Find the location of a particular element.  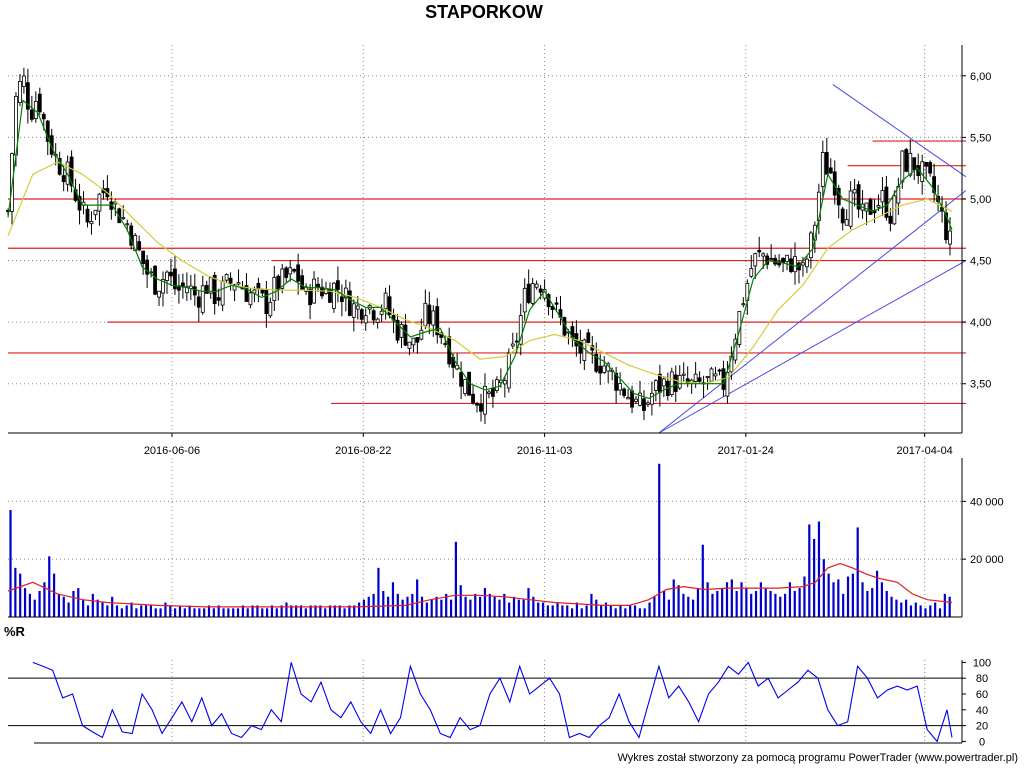

williams-reference-lines is located at coordinates (485, 702).